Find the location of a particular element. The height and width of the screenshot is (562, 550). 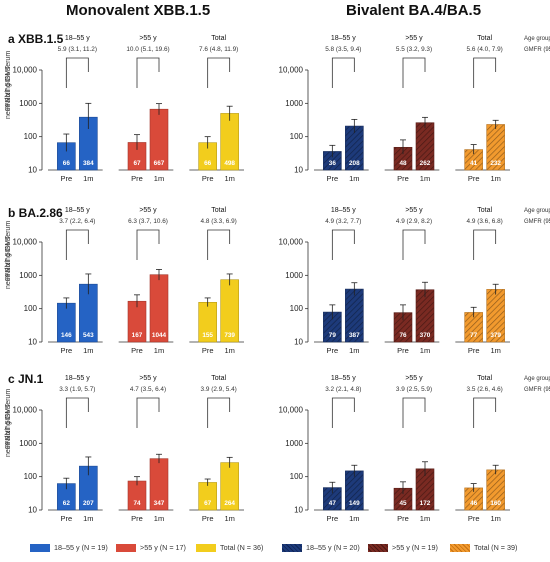

value-label: 543 is located at coordinates (88, 335).